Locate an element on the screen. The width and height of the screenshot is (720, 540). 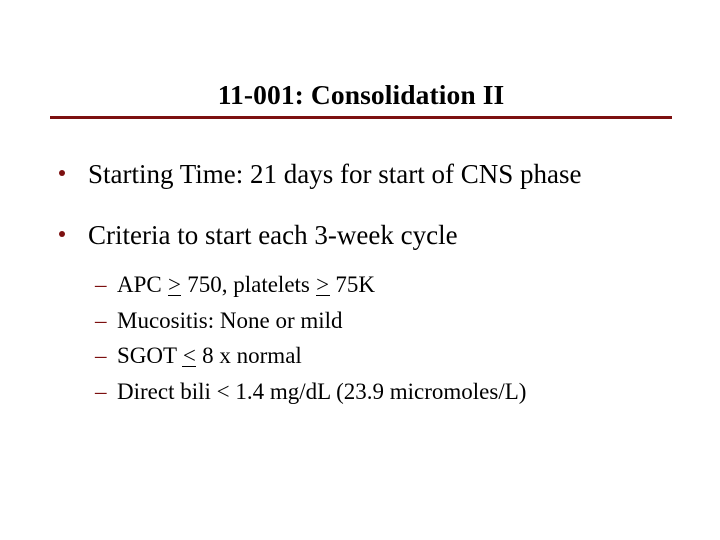
page-title: 11-001: Consolidation II is located at coordinates (361, 94).